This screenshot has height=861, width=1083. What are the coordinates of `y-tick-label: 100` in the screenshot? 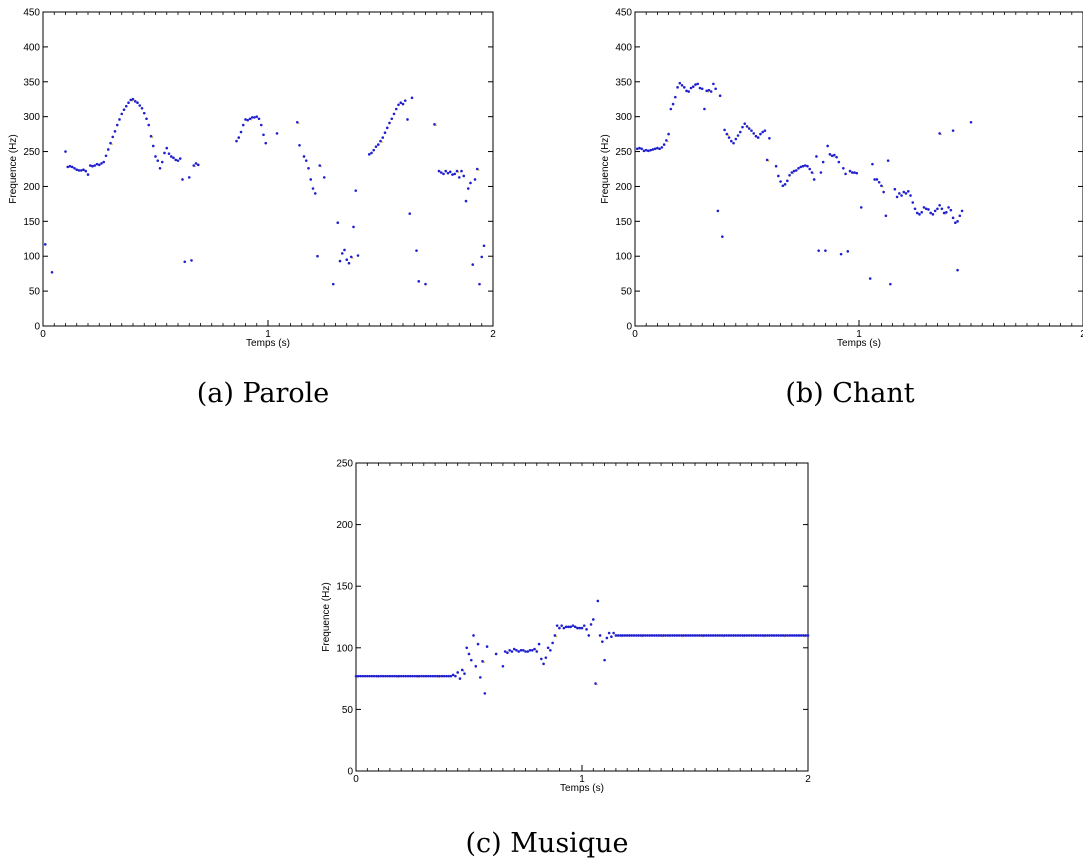 It's located at (31, 257).